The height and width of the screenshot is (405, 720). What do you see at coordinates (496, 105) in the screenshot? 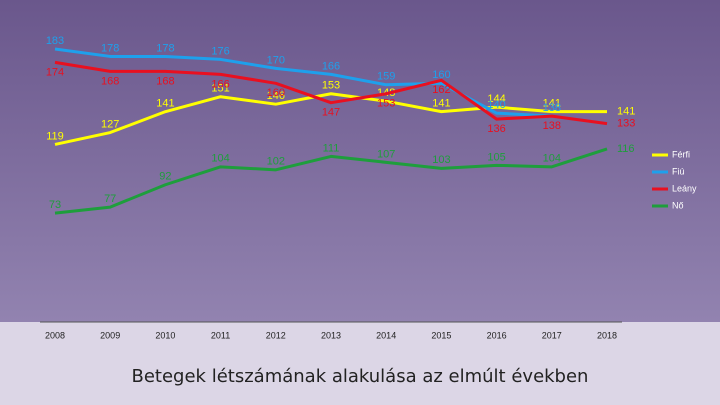
I see `data-label: 140` at bounding box center [496, 105].